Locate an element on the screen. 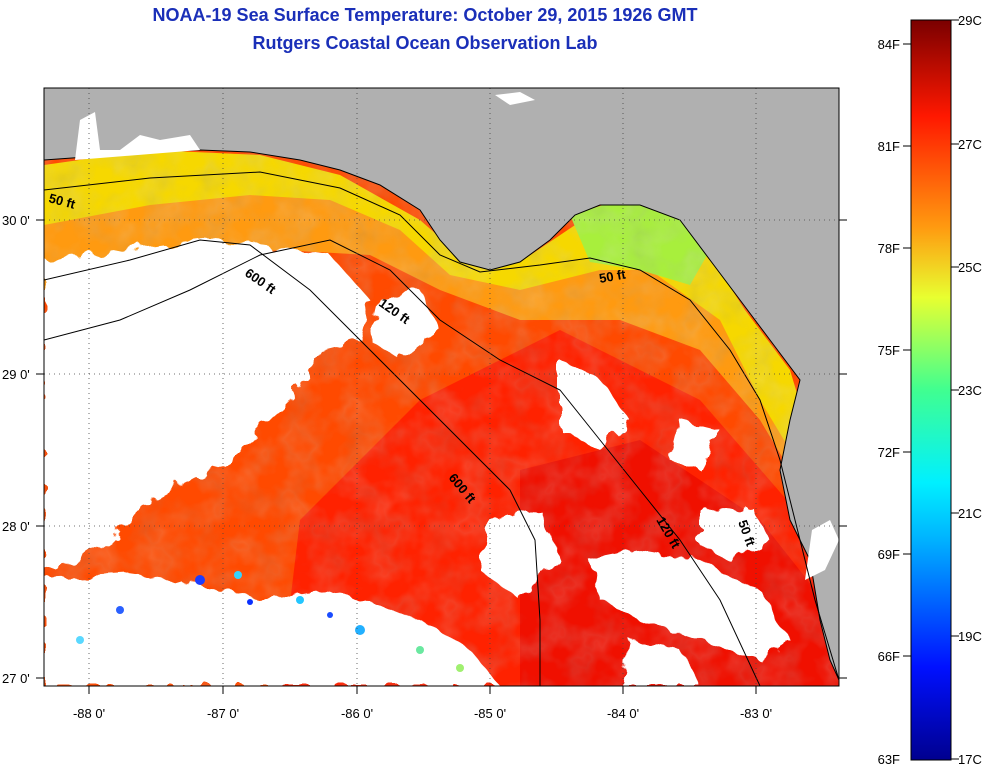 This screenshot has width=992, height=770. map-subtitle: Rutgers Coastal Ocean Observation Lab is located at coordinates (425, 43).